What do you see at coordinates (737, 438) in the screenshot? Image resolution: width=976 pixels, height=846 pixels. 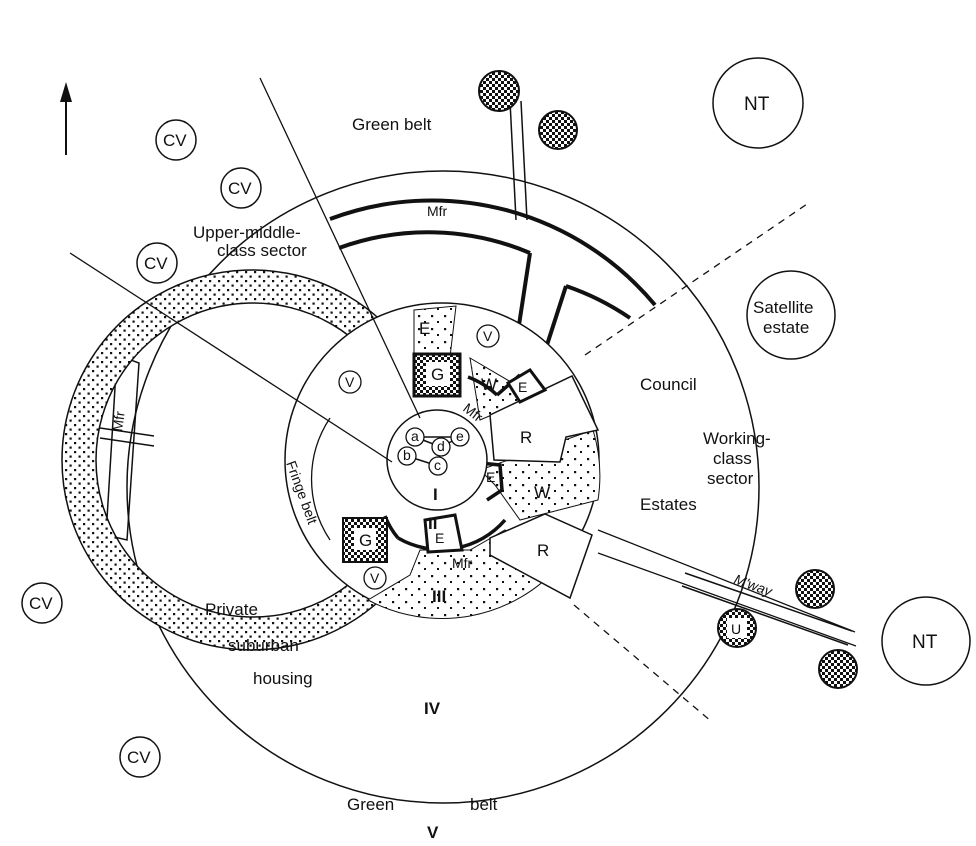 I see `working-class-label-1: Working-` at bounding box center [737, 438].